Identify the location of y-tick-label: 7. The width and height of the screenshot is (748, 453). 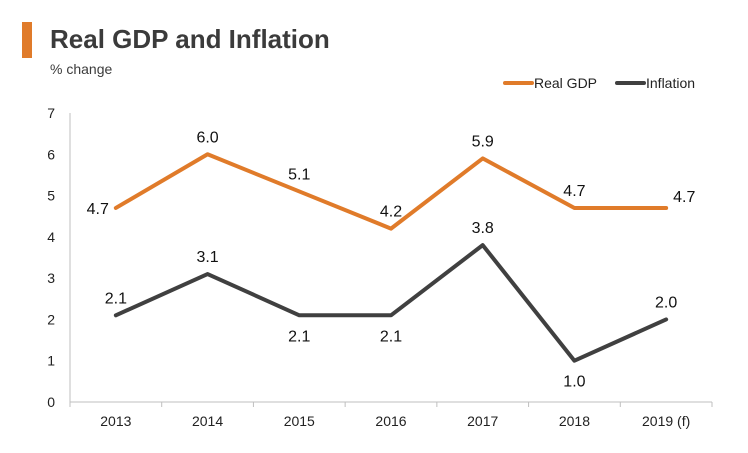
(51, 113).